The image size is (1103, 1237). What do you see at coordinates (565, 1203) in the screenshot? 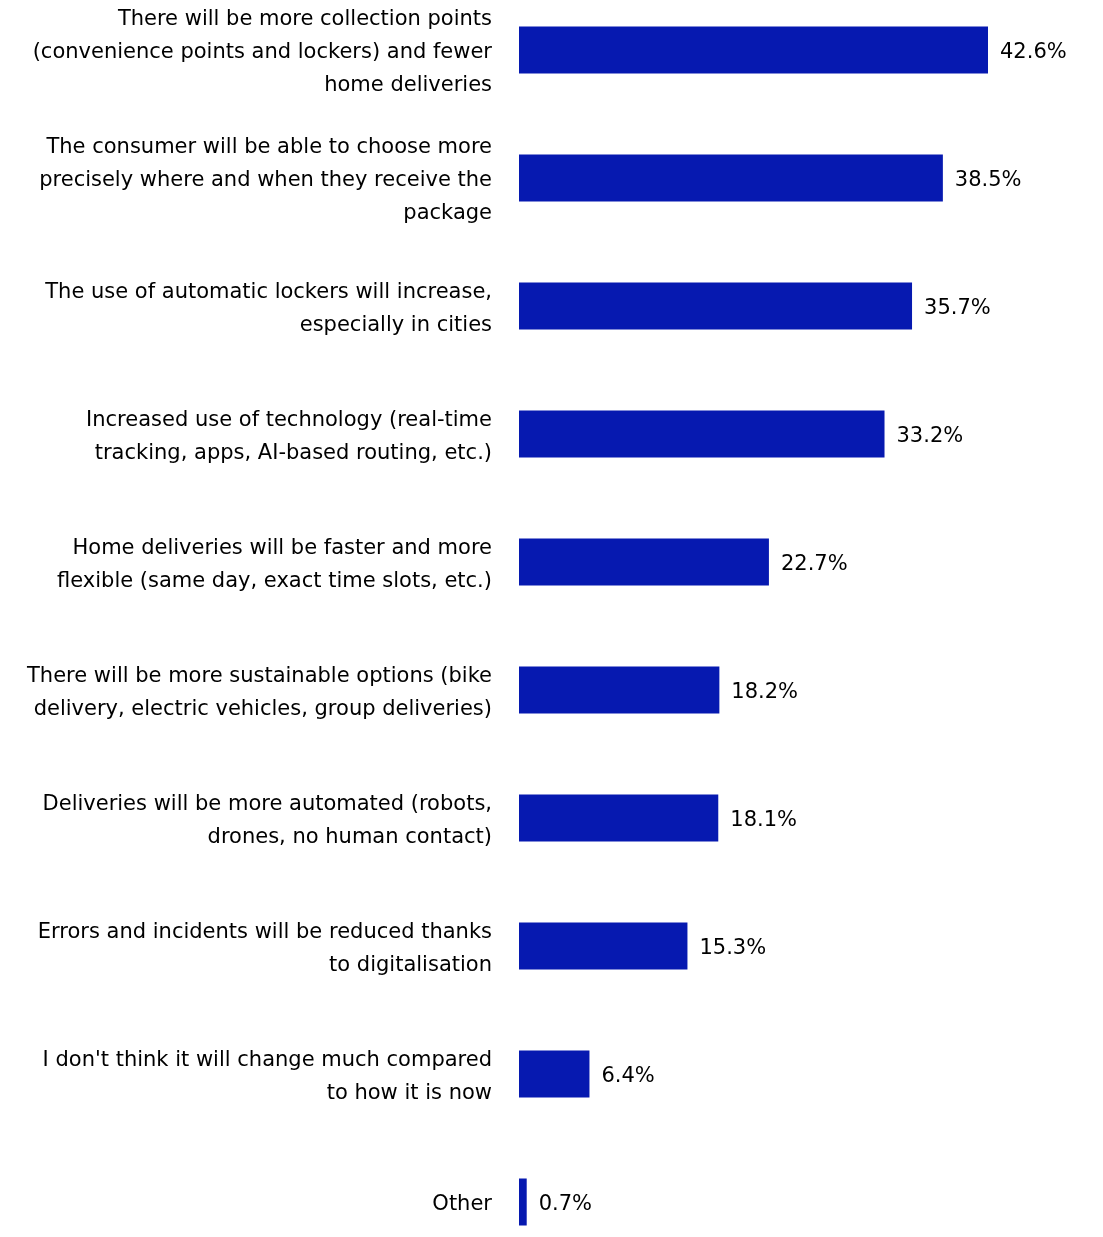
I see `data-label: 0.7%` at bounding box center [565, 1203].